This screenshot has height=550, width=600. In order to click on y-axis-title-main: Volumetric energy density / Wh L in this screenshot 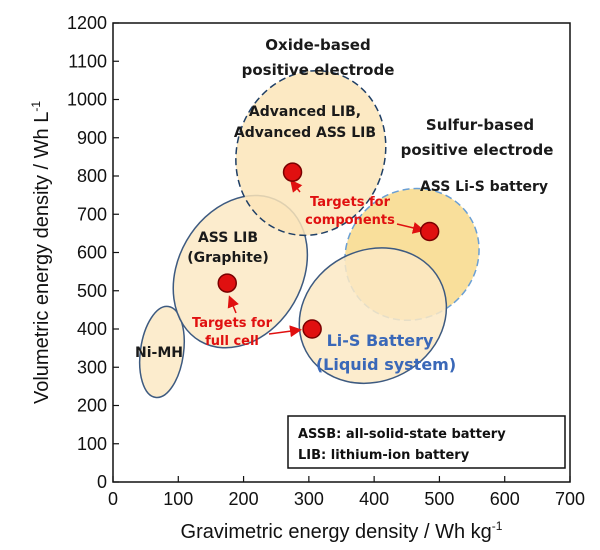, I will do `click(42, 258)`.